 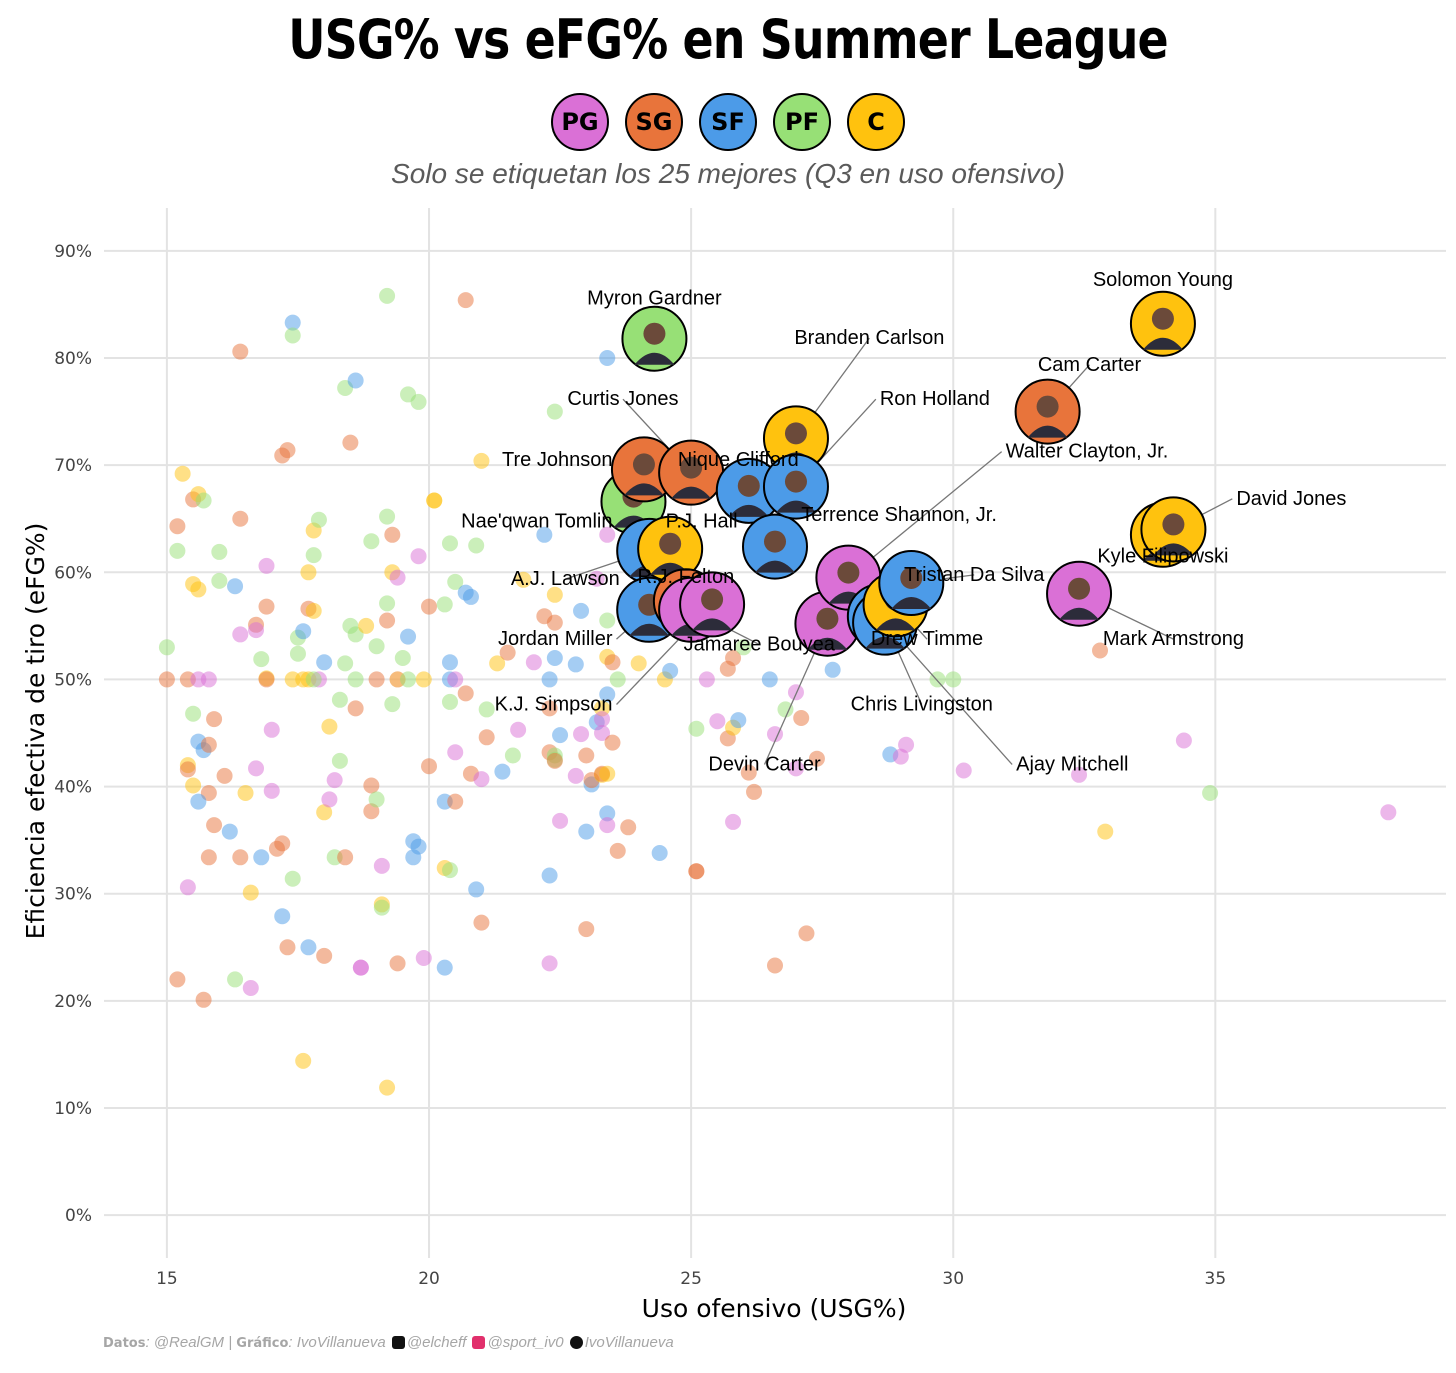 I want to click on player-label: Ron Holland, so click(x=935, y=399).